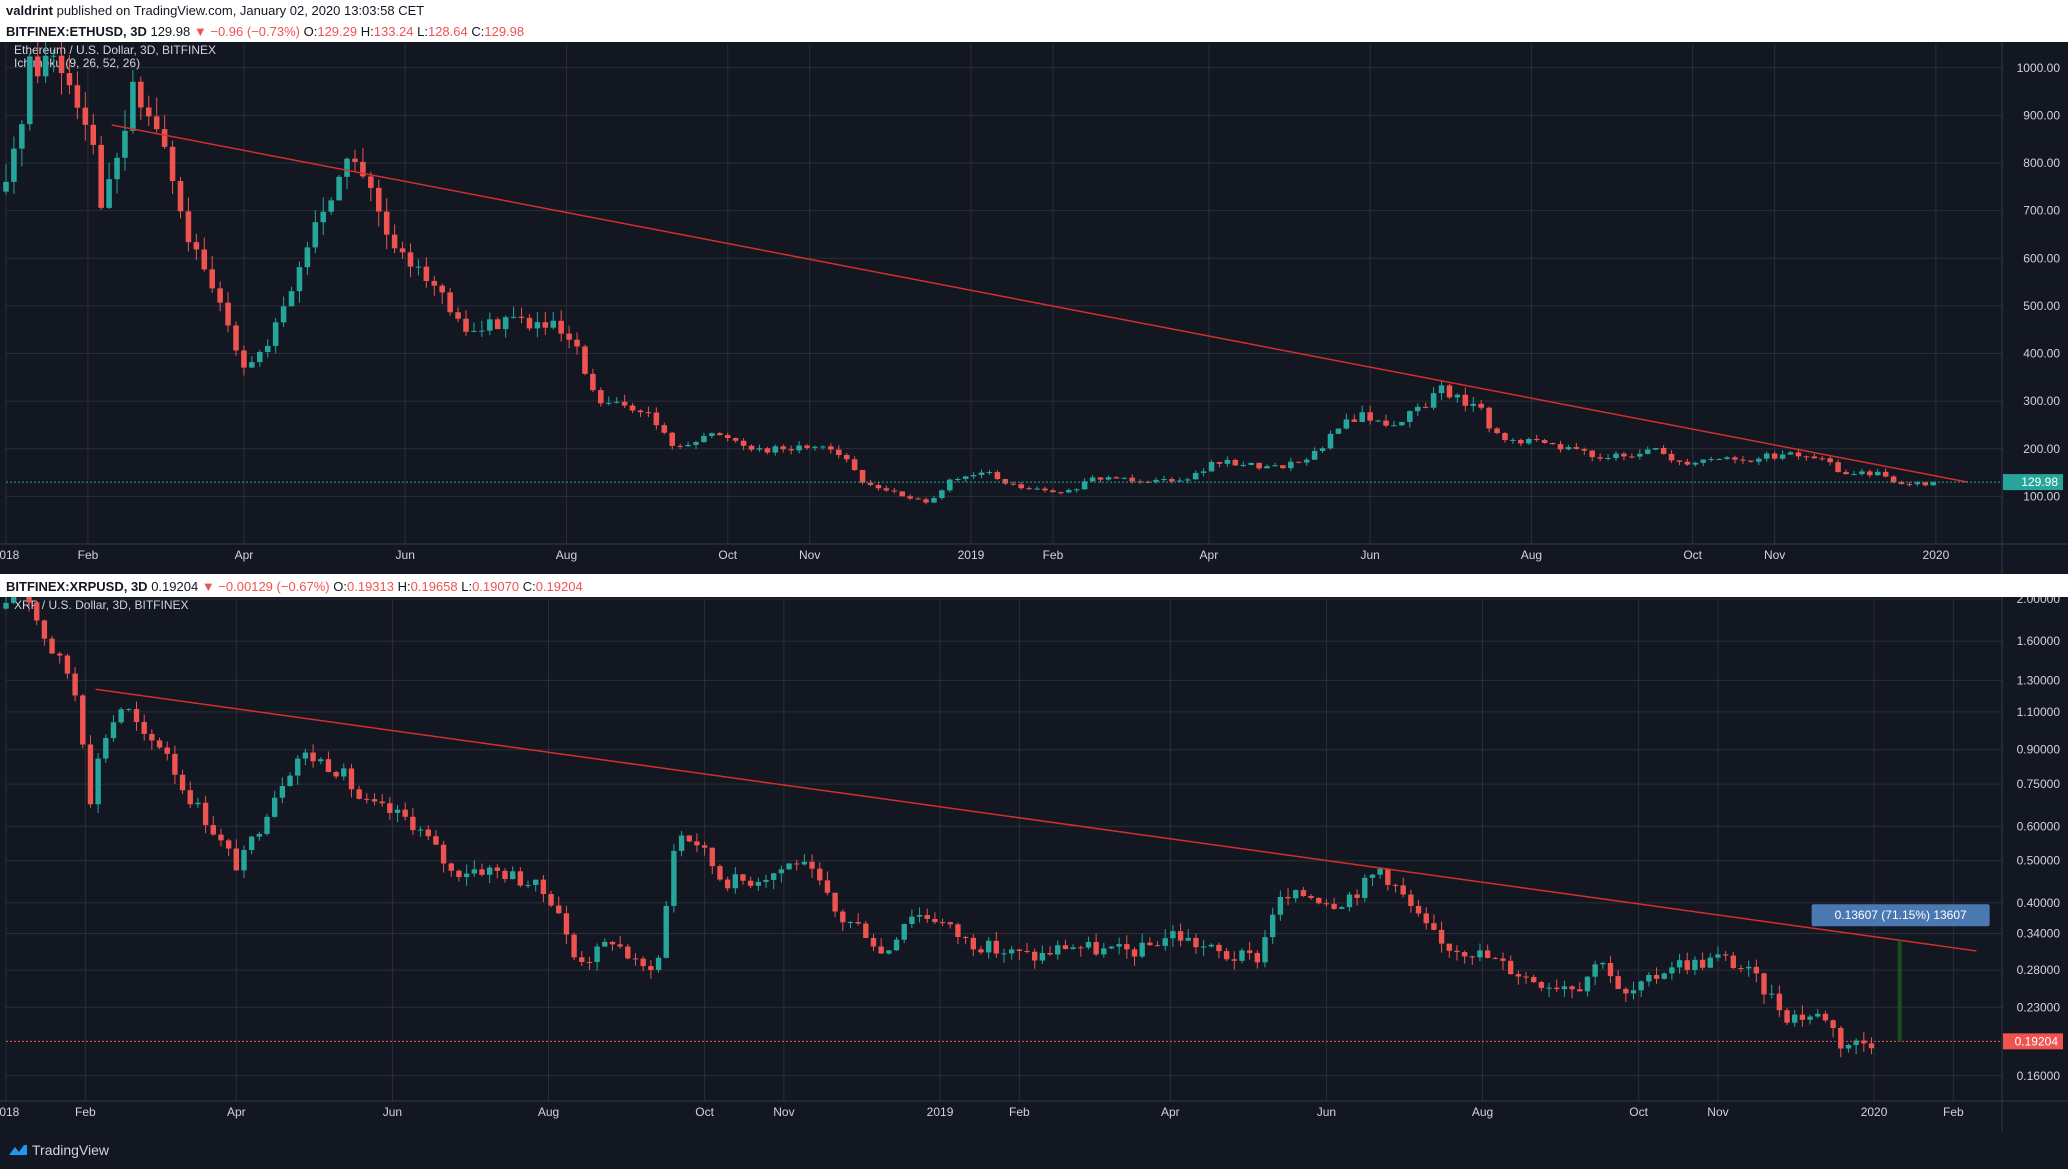  I want to click on y-tick-label: 500.00, so click(2041, 306).